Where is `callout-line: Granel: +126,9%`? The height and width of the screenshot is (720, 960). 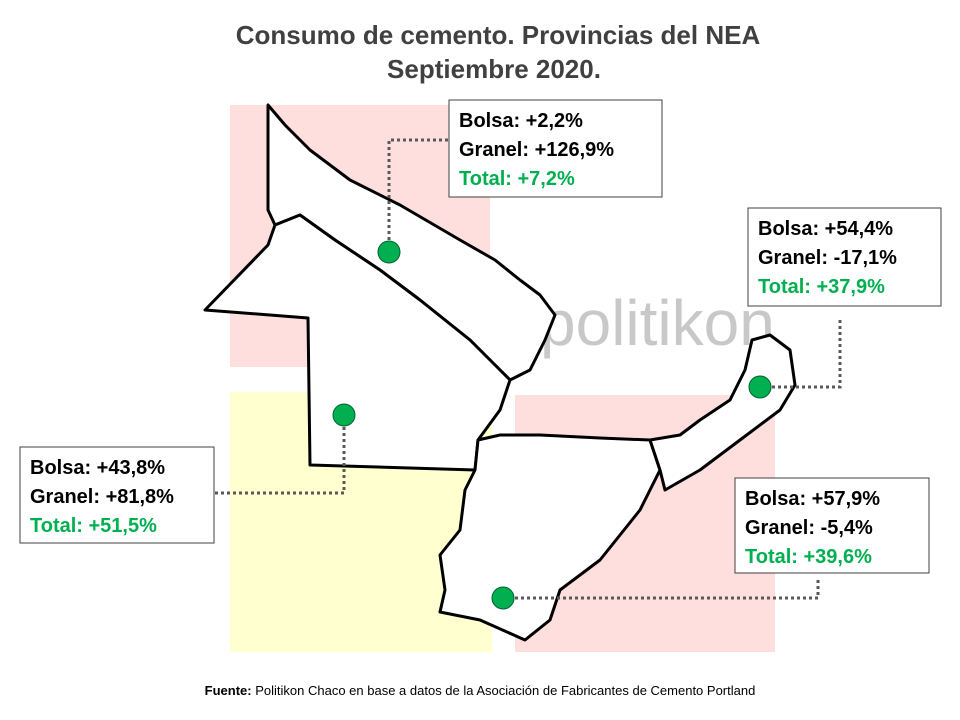
callout-line: Granel: +126,9% is located at coordinates (536, 150).